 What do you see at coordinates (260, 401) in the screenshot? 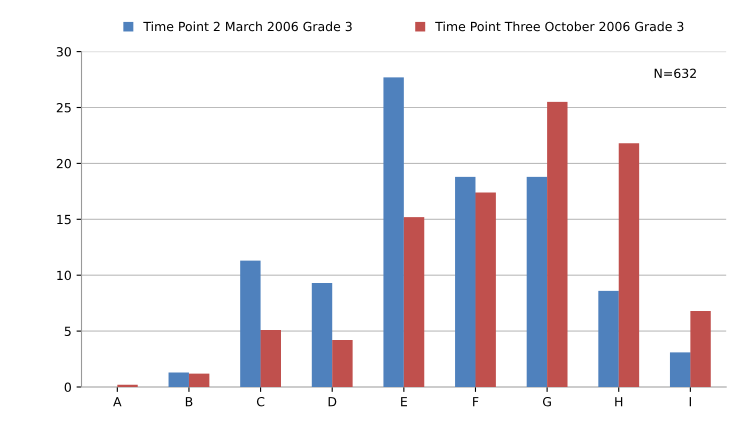
I see `x-tick-label: C` at bounding box center [260, 401].